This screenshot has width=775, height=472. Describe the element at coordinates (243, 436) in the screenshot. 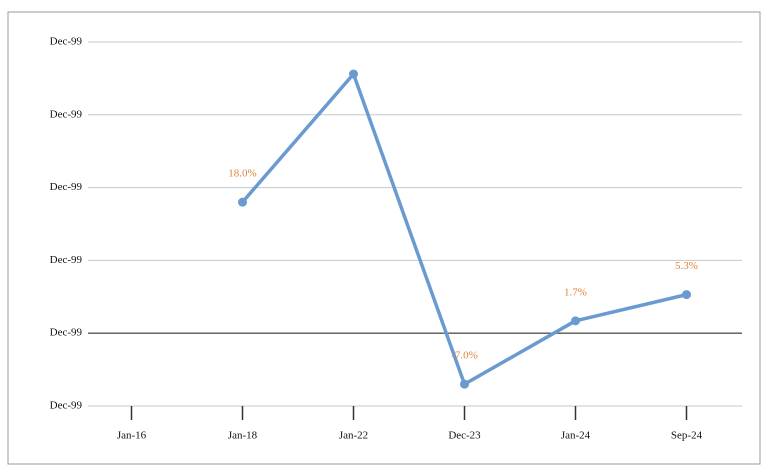

I see `x-tick-label: Jan-18` at that location.